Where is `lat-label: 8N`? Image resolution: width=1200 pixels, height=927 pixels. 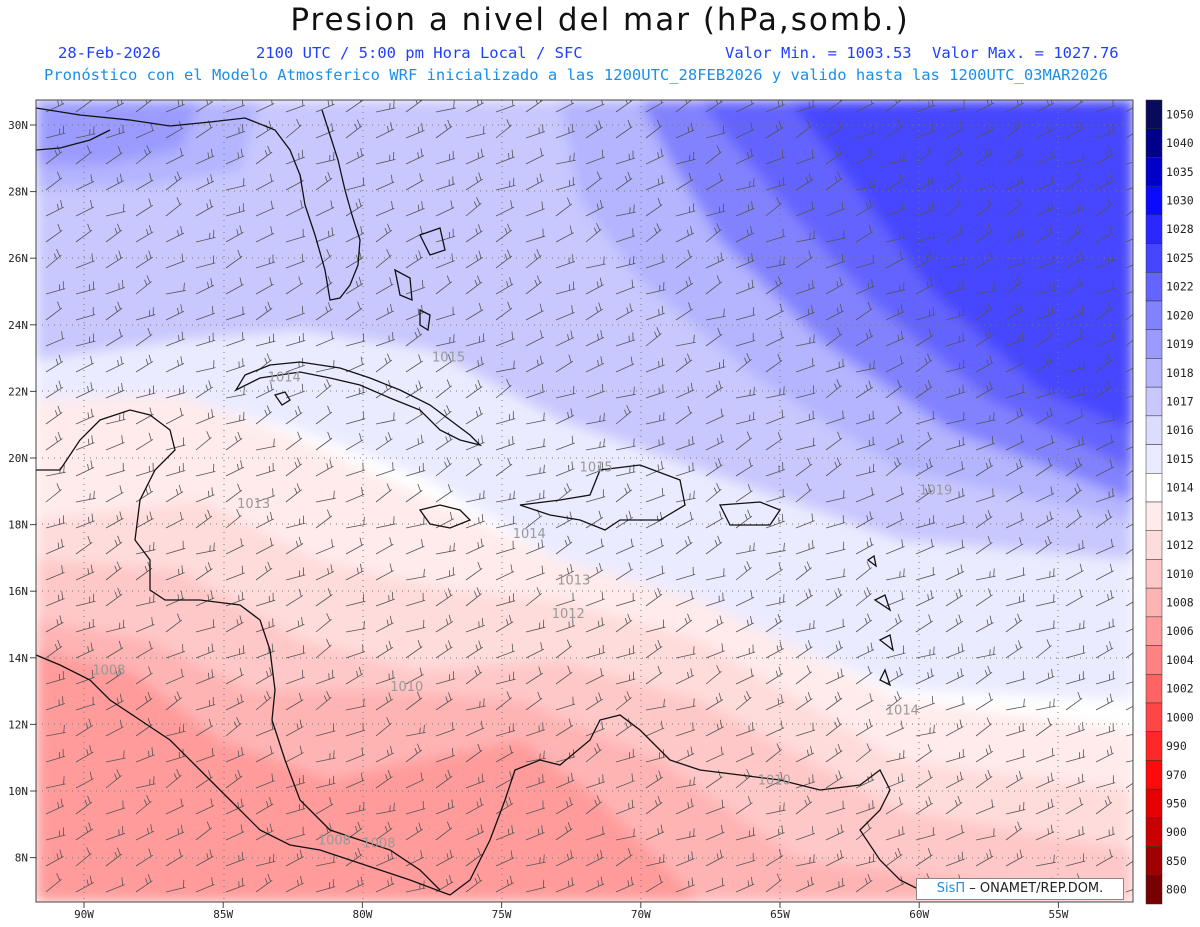 lat-label: 8N is located at coordinates (21, 858).